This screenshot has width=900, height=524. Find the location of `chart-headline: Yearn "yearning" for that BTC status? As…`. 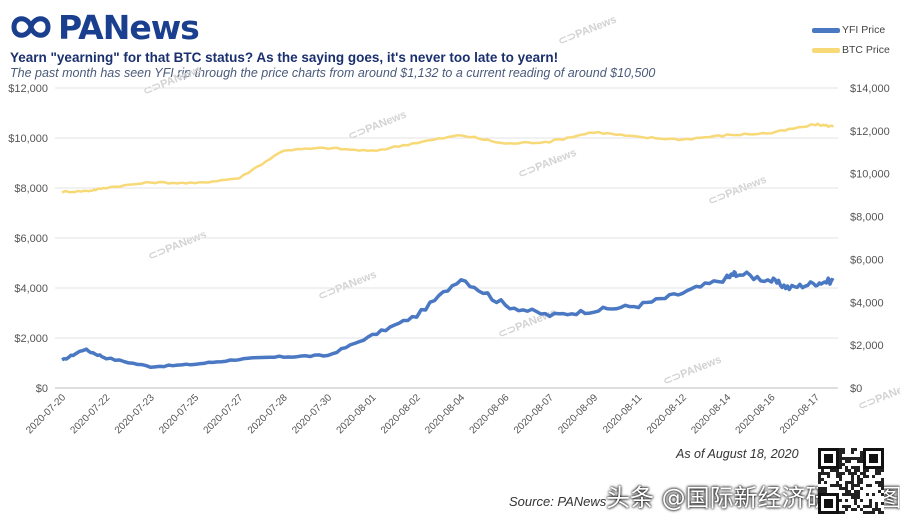

chart-headline: Yearn "yearning" for that BTC status? As… is located at coordinates (284, 57).